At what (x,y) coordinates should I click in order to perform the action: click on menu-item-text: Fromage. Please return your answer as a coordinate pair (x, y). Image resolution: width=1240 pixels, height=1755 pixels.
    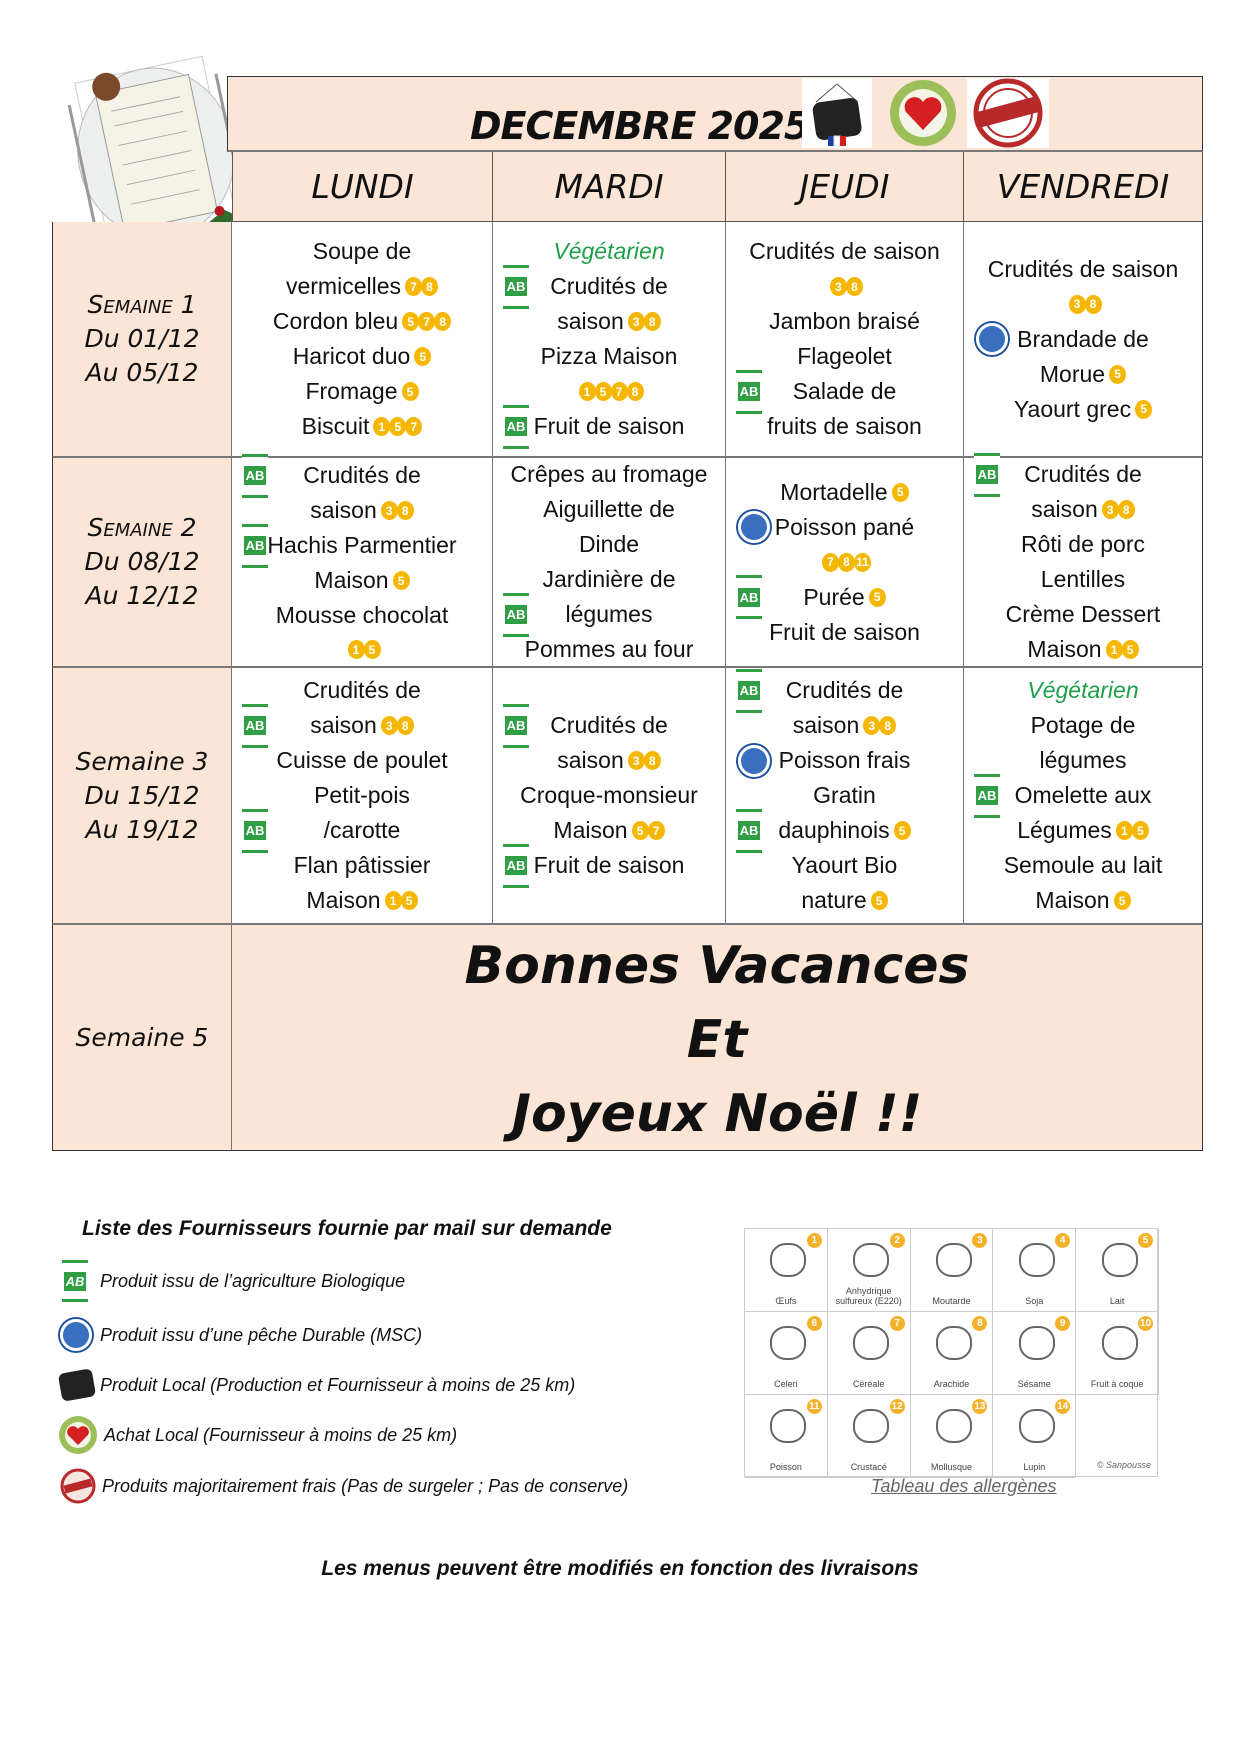
    Looking at the image, I should click on (351, 391).